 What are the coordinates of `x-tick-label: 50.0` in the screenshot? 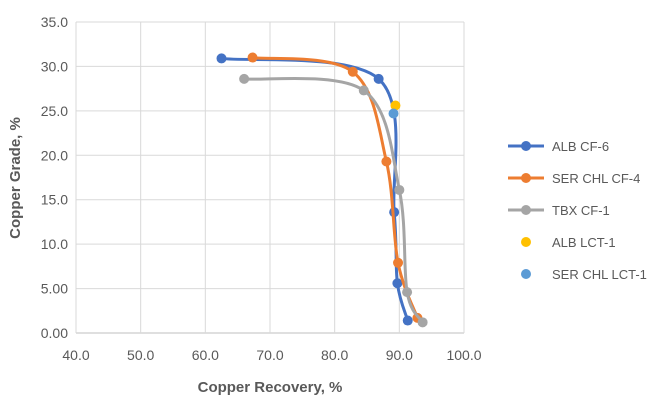 It's located at (140, 355).